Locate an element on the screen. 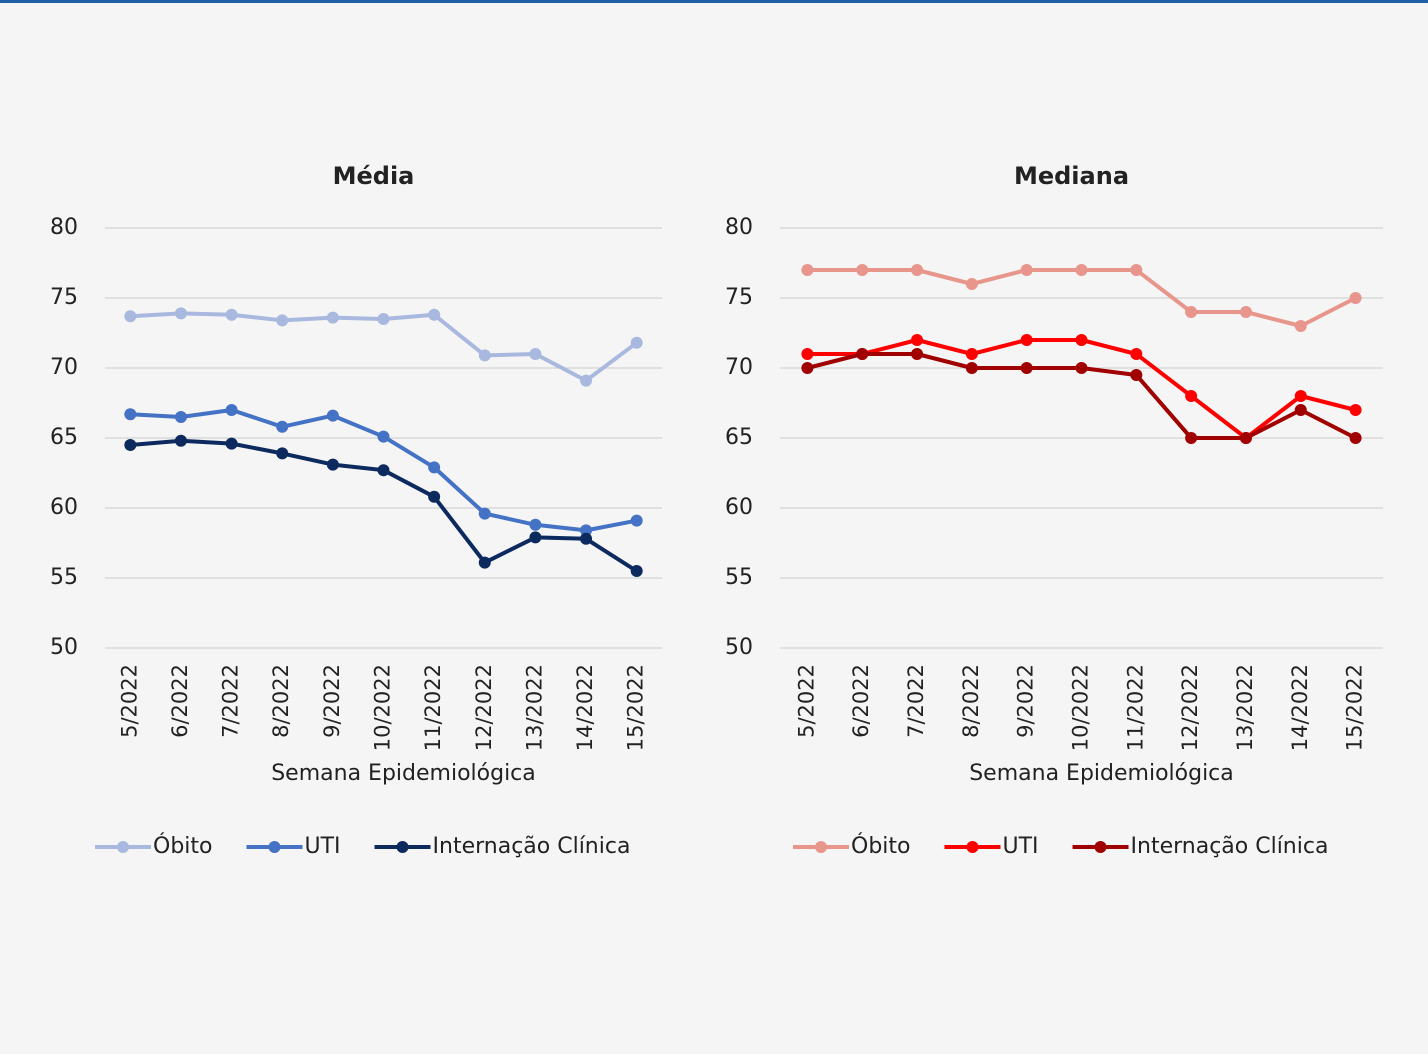 This screenshot has height=1054, width=1428. x-tick-label: 10/2022 is located at coordinates (1081, 707).